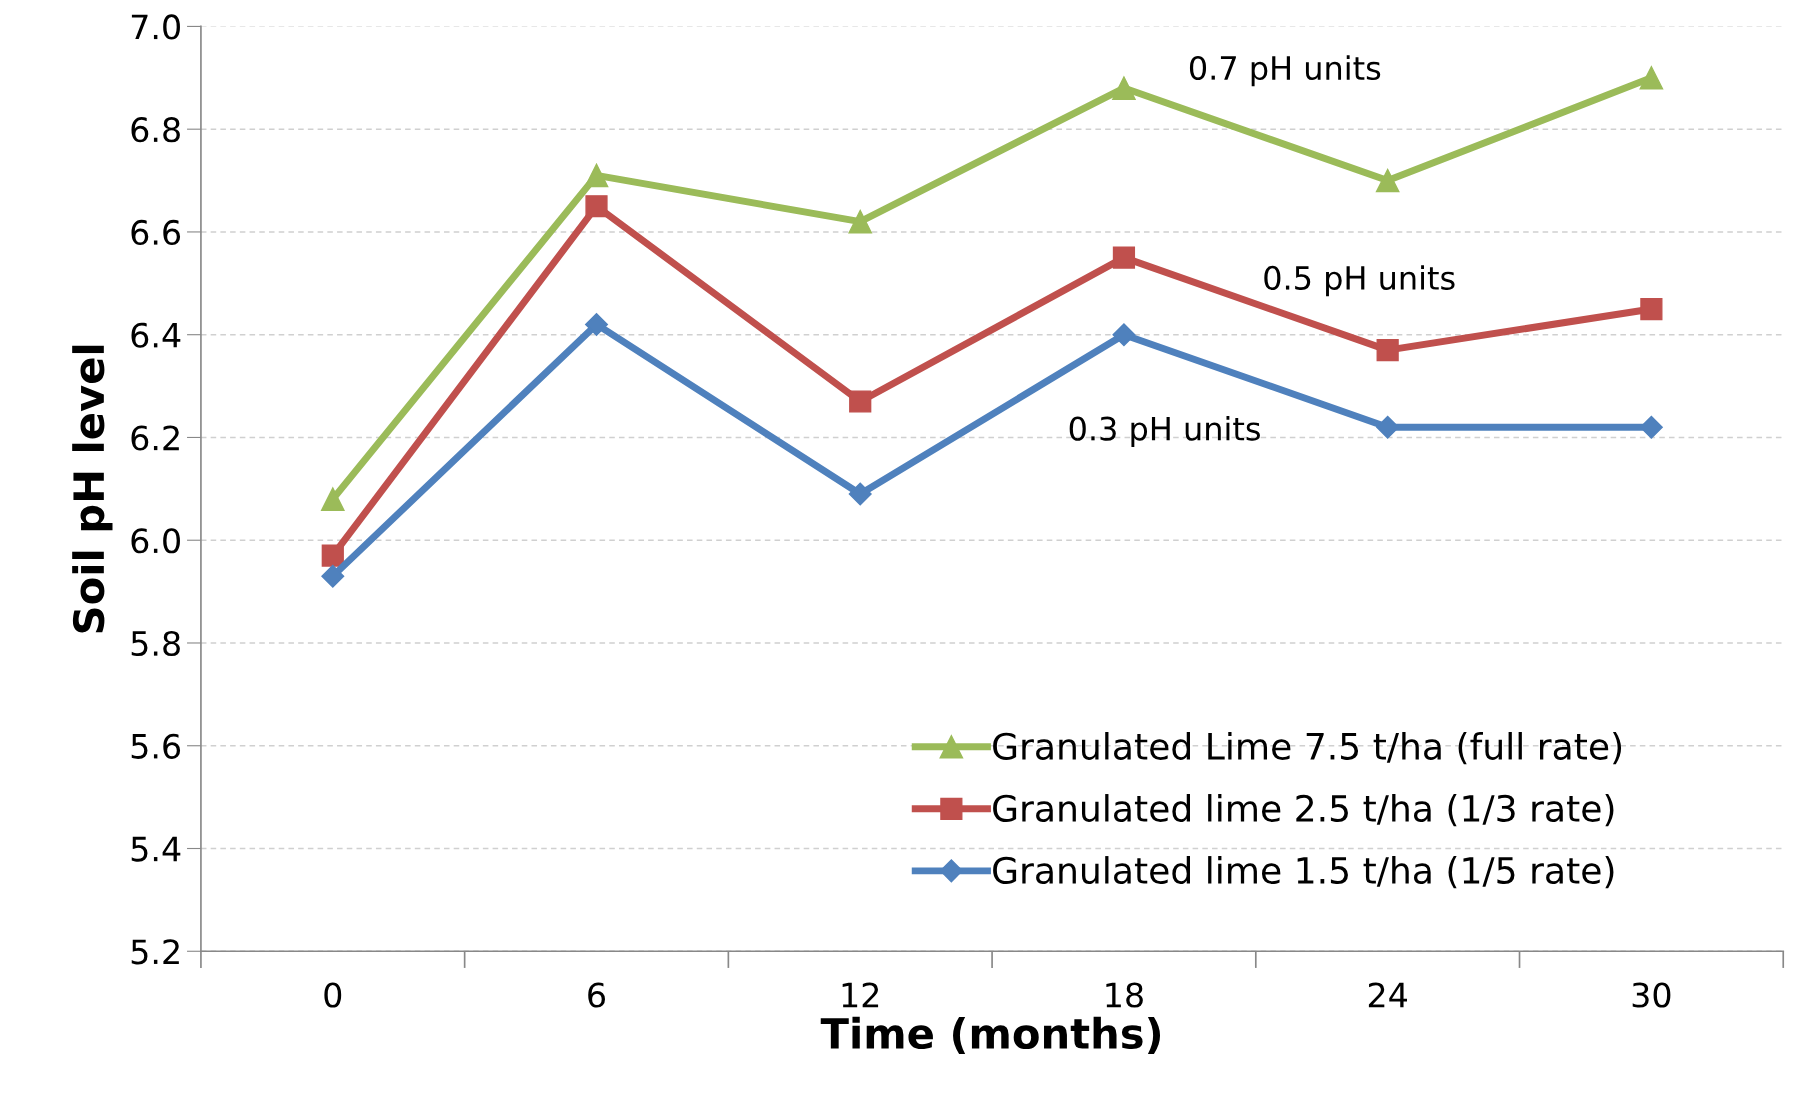 This screenshot has width=1794, height=1101. I want to click on annotation: 0.5 pH units, so click(1359, 281).